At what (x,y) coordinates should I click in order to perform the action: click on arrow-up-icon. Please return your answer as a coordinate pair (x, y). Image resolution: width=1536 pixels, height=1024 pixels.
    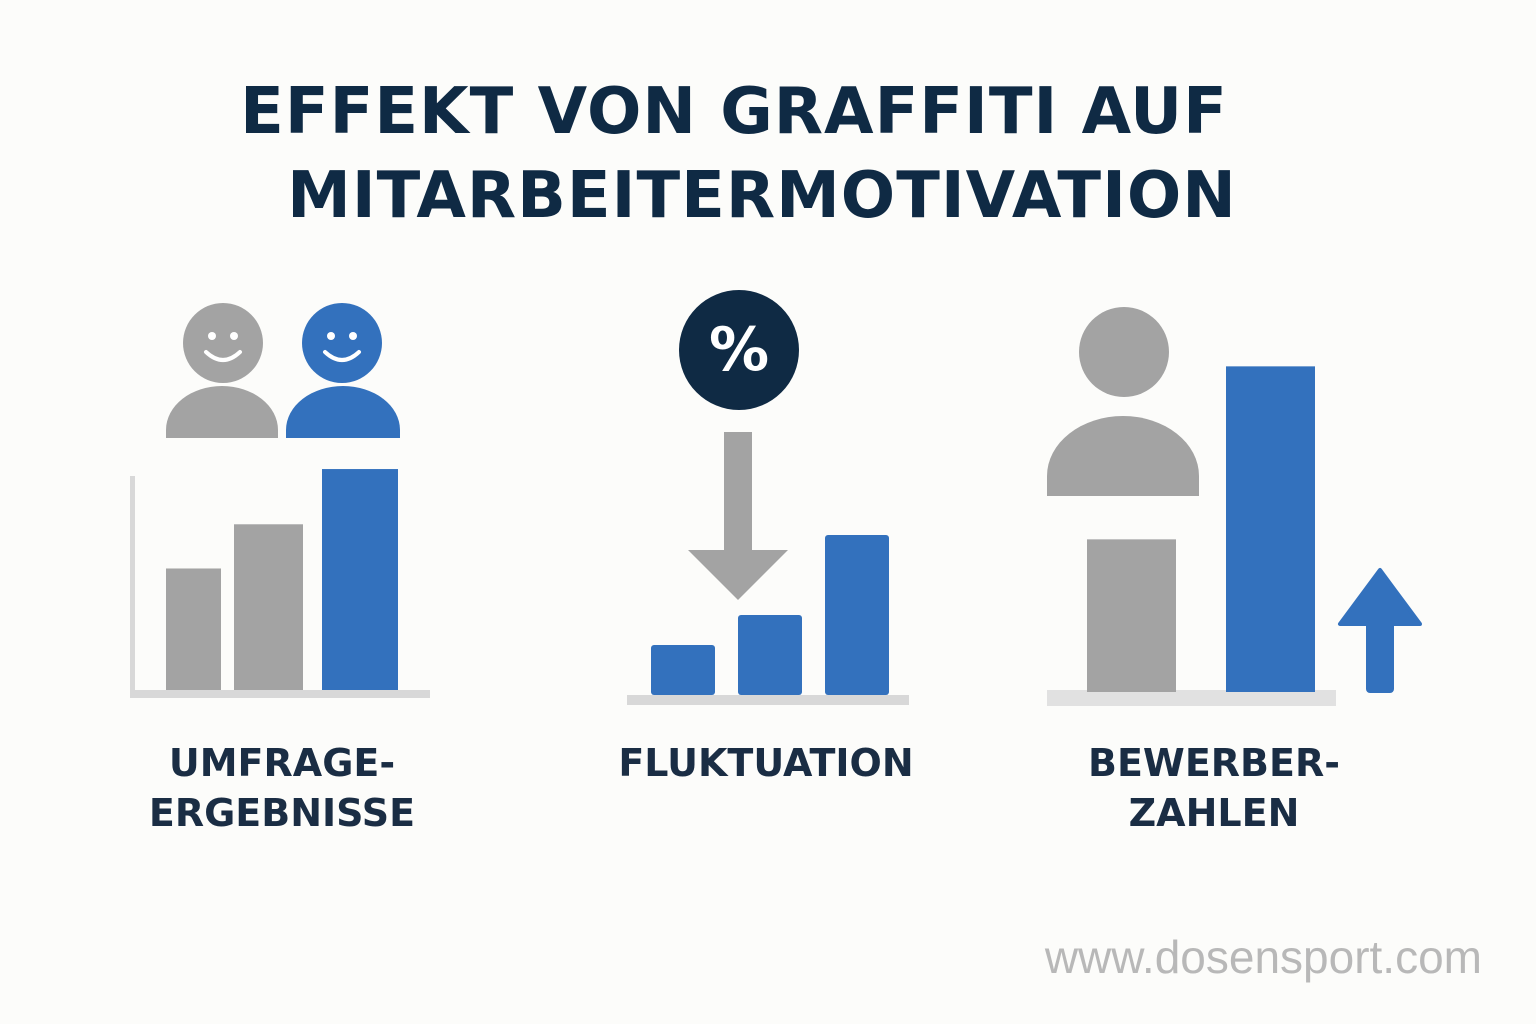
    Looking at the image, I should click on (1380, 630).